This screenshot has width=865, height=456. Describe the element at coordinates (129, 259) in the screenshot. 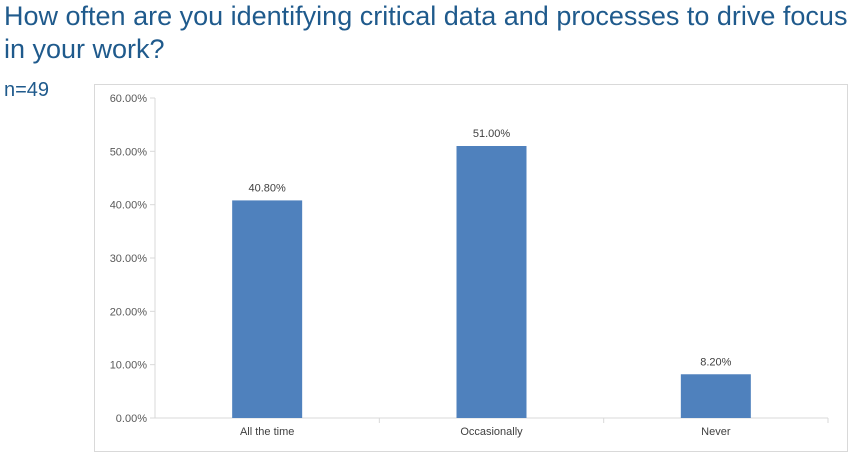

I see `y-tick-label: 30.00%` at that location.